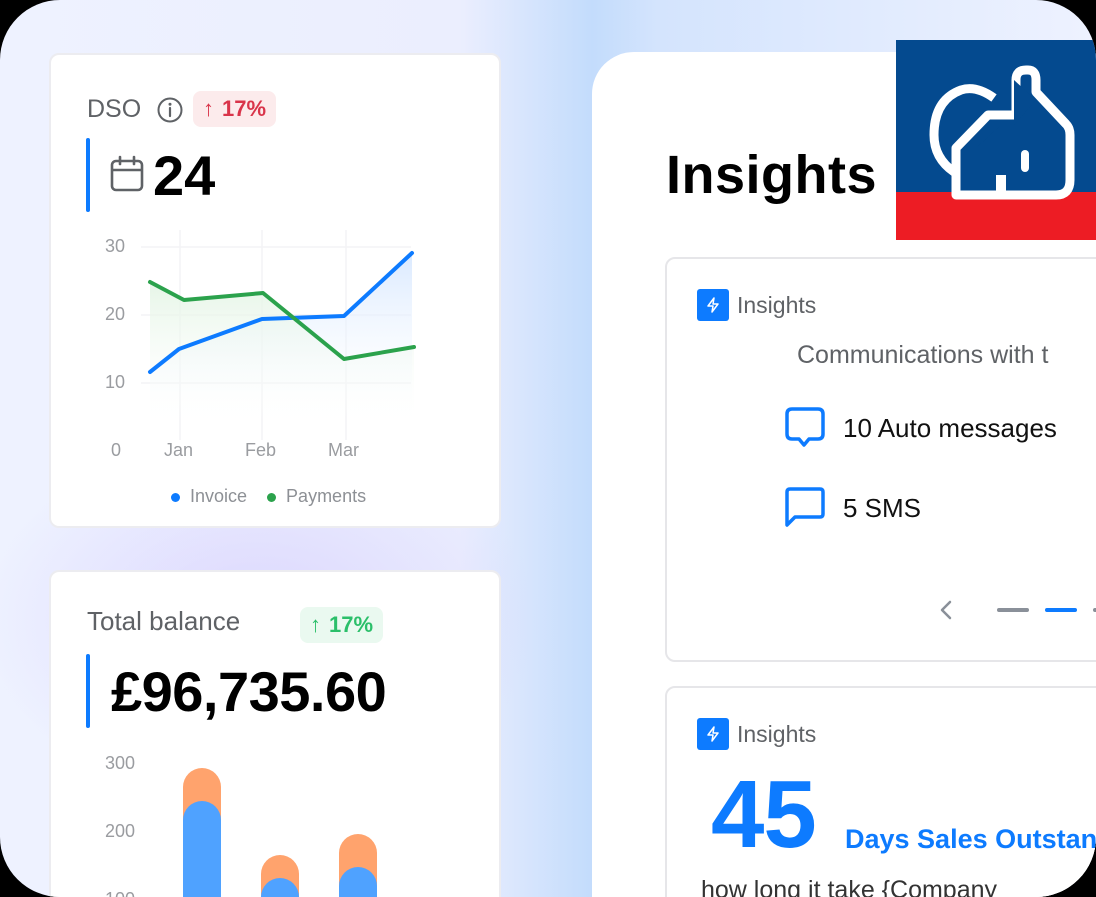 The width and height of the screenshot is (1096, 897). I want to click on balance-bar-chart, so click(280, 832).